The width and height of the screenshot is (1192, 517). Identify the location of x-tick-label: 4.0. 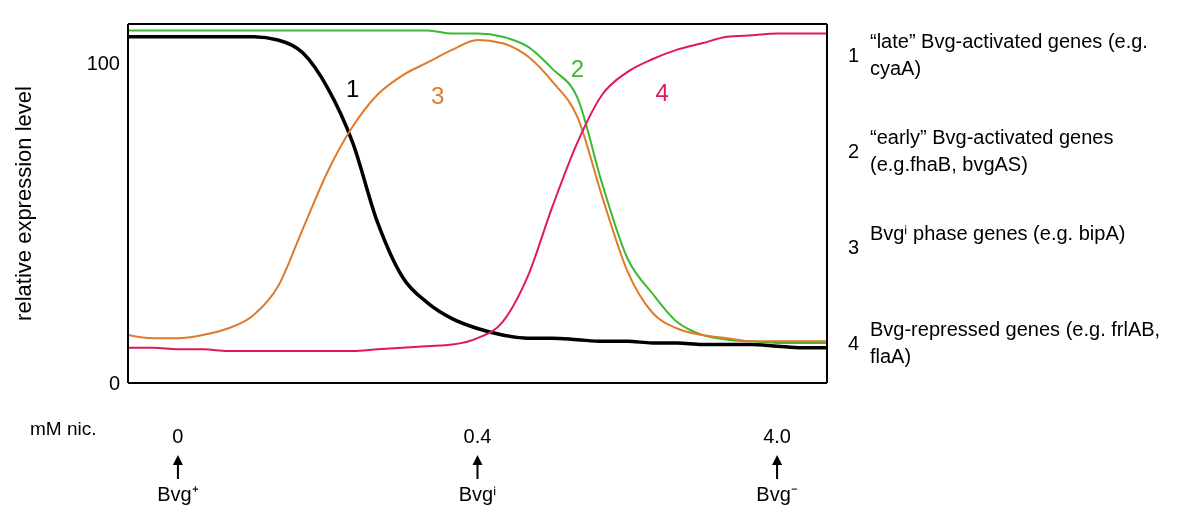
(777, 436).